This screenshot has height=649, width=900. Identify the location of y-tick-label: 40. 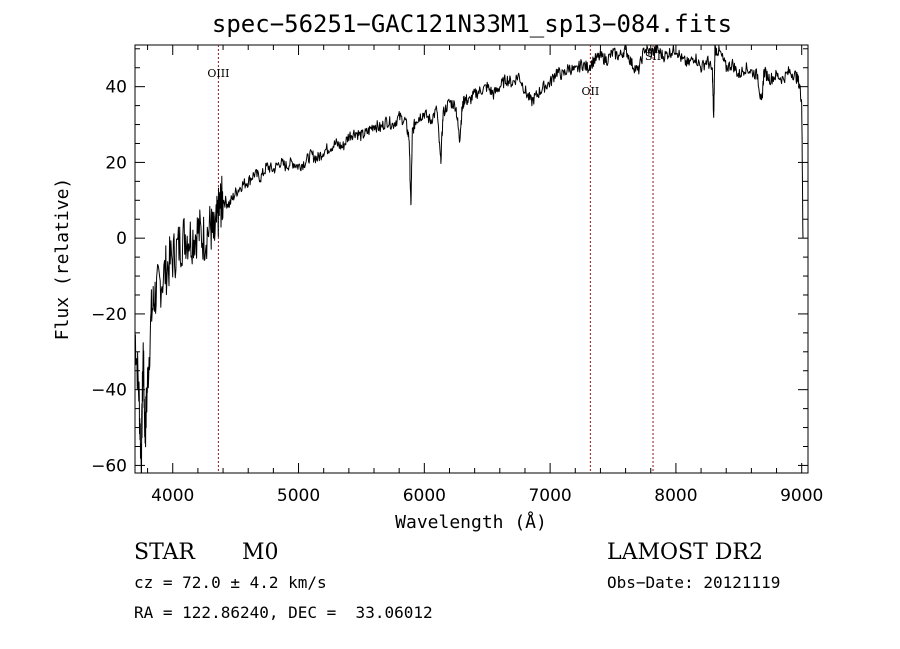
(116, 88).